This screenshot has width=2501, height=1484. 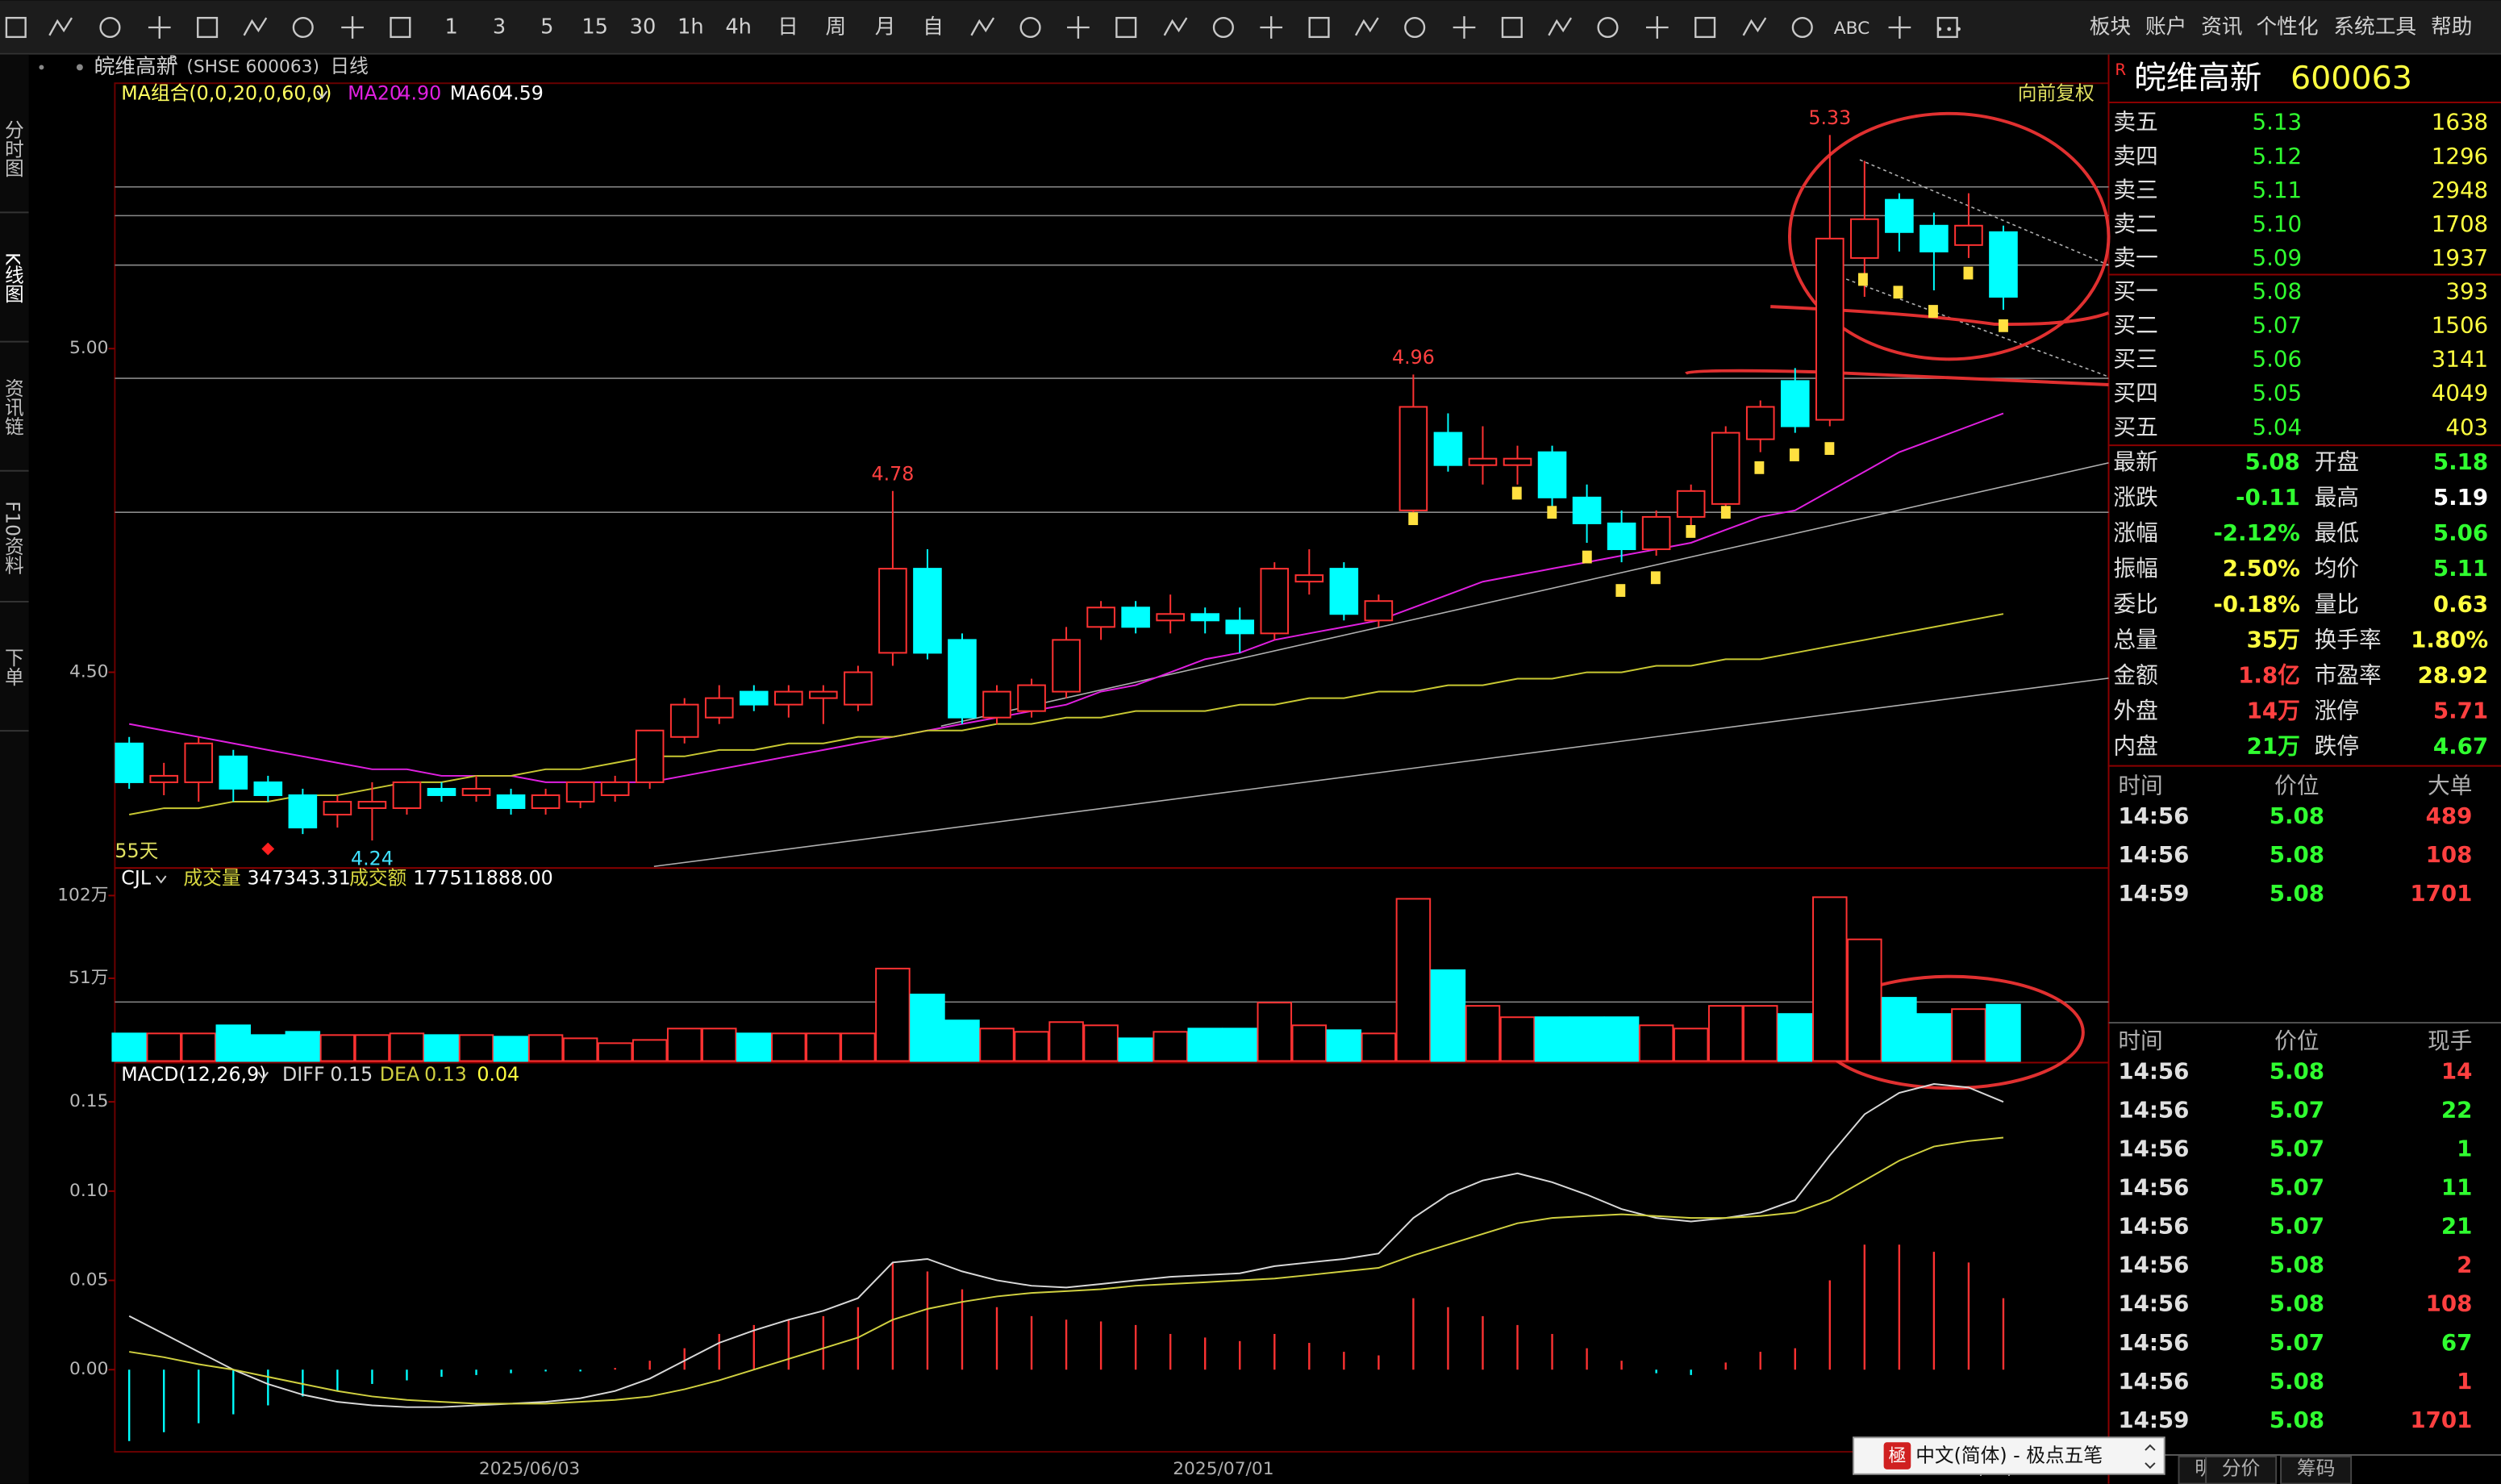 I want to click on text-tool: ABC, so click(x=1852, y=29).